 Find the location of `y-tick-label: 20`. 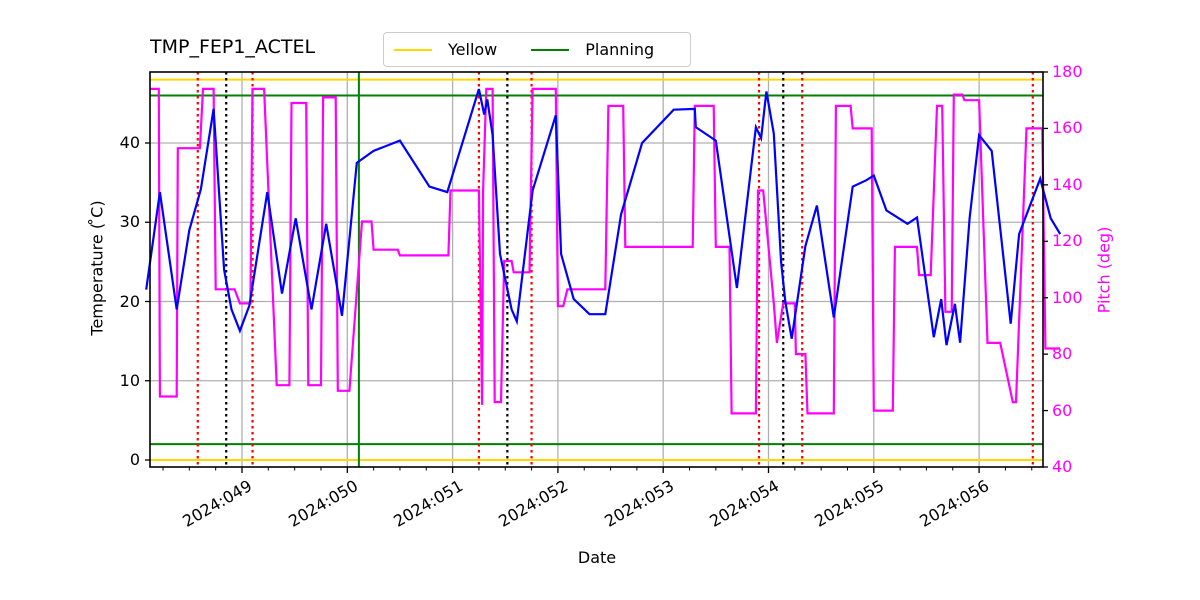

y-tick-label: 20 is located at coordinates (129, 301).